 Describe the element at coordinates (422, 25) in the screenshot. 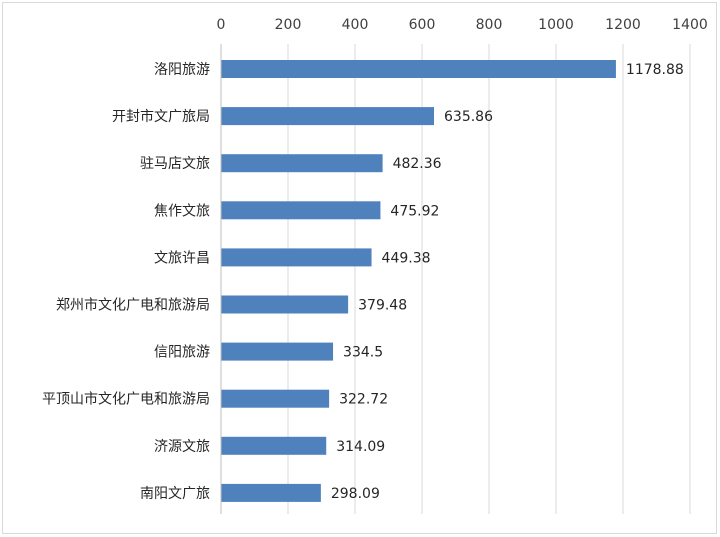

I see `x-tick-label: 600` at that location.